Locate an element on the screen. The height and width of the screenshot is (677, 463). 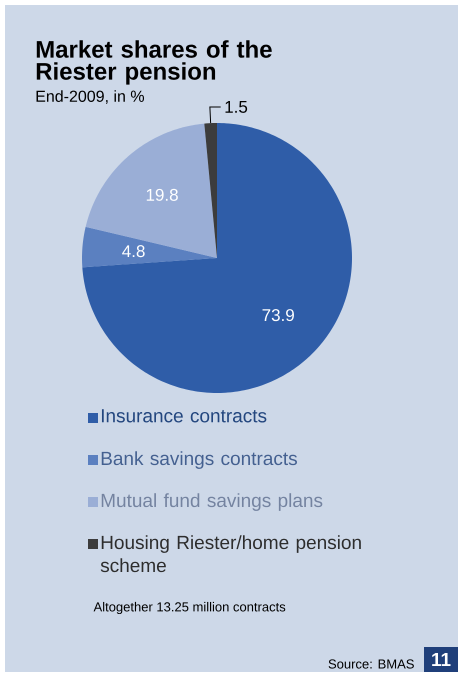
legend-label: Mutual fund savings plans is located at coordinates (212, 502).